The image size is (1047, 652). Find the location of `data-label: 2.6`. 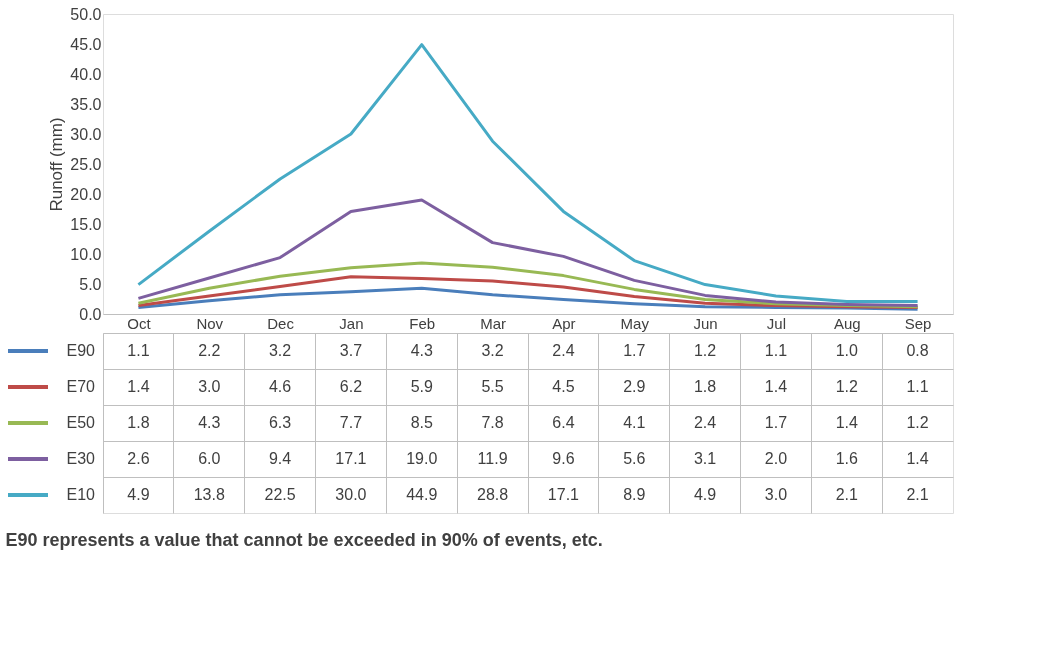

data-label: 2.6 is located at coordinates (138, 458).